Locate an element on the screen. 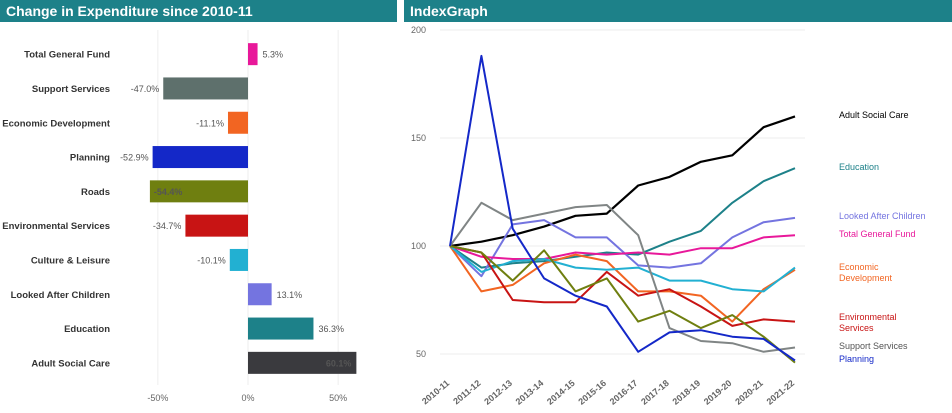  bar-category-label: Culture & Leisure is located at coordinates (70, 260).